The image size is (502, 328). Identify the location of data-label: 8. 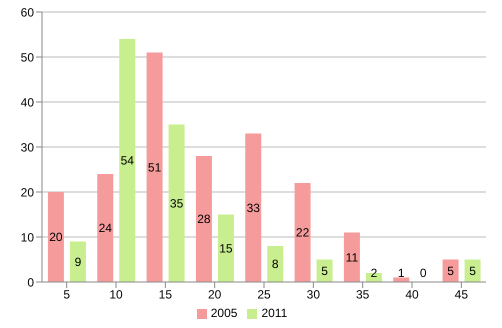
(275, 264).